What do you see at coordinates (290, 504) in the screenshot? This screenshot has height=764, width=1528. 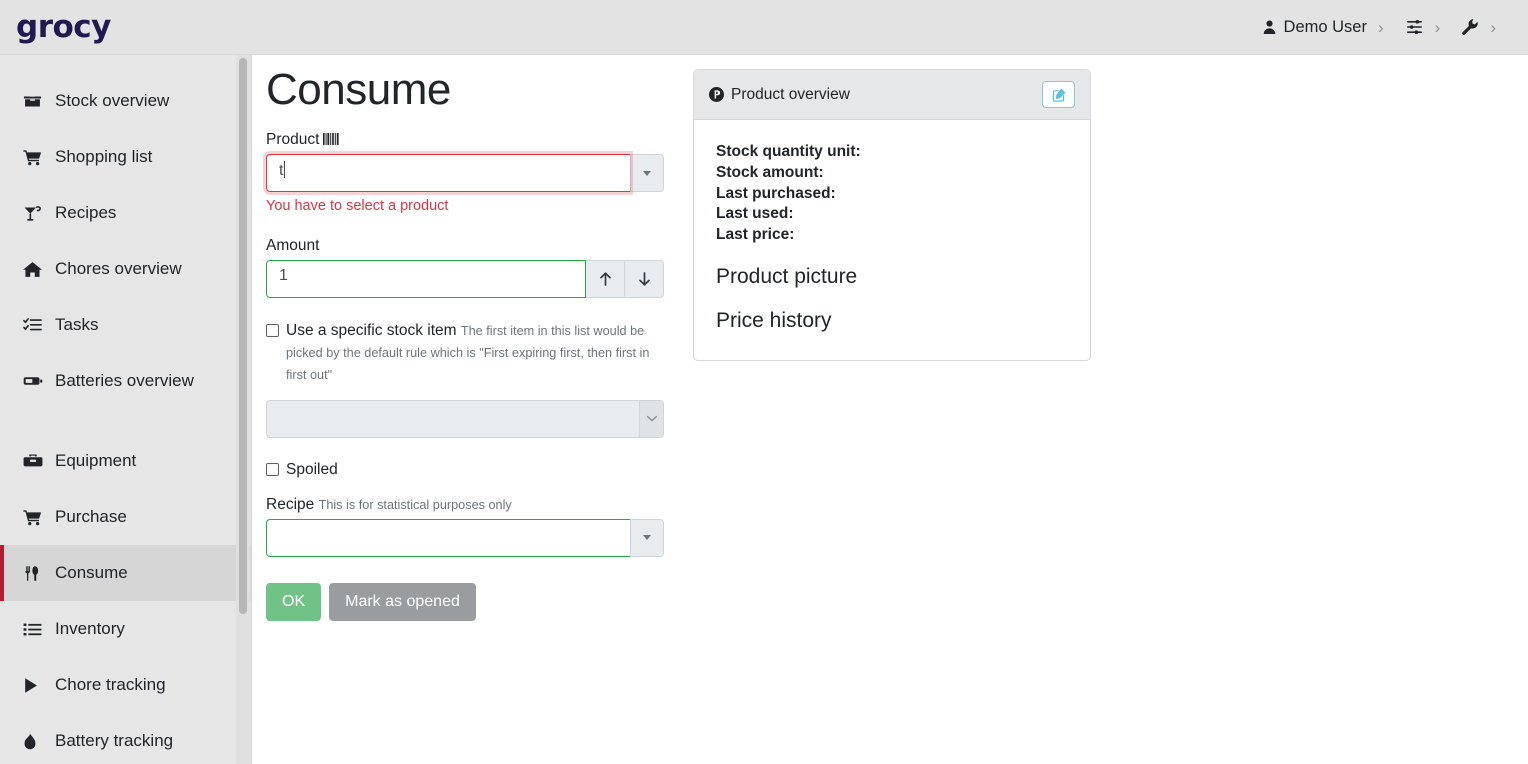 I see `recipe-label-text: Recipe` at bounding box center [290, 504].